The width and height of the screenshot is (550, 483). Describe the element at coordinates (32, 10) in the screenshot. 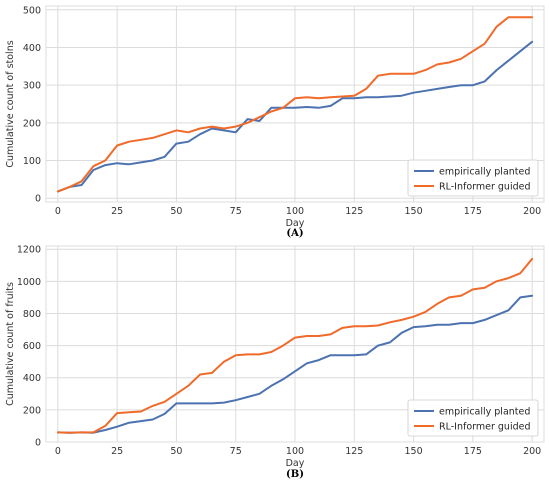

I see `y-tick-label: 500` at that location.